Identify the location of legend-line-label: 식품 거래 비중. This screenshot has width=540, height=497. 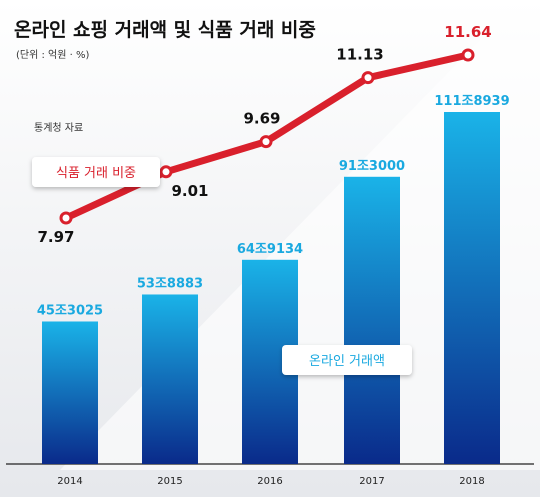
(96, 173).